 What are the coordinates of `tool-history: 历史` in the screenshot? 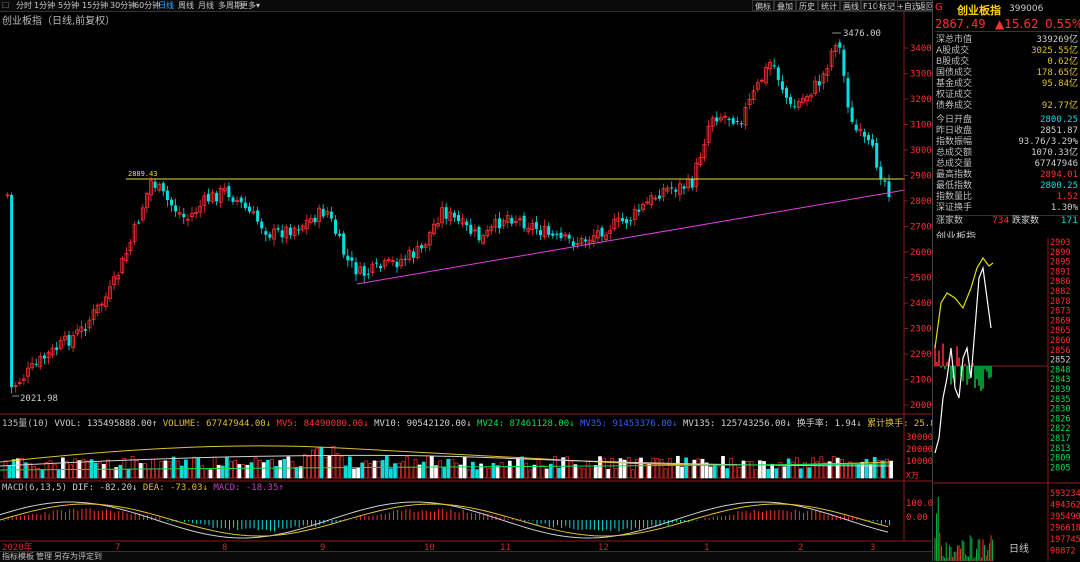 It's located at (807, 5).